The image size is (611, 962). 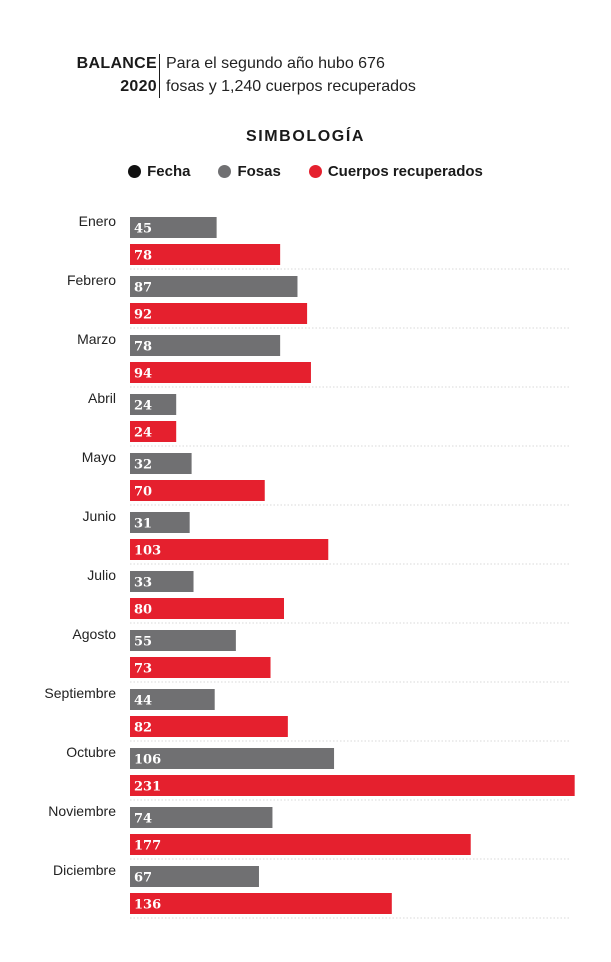 I want to click on bar-cuerpos-marzo, so click(x=220, y=372).